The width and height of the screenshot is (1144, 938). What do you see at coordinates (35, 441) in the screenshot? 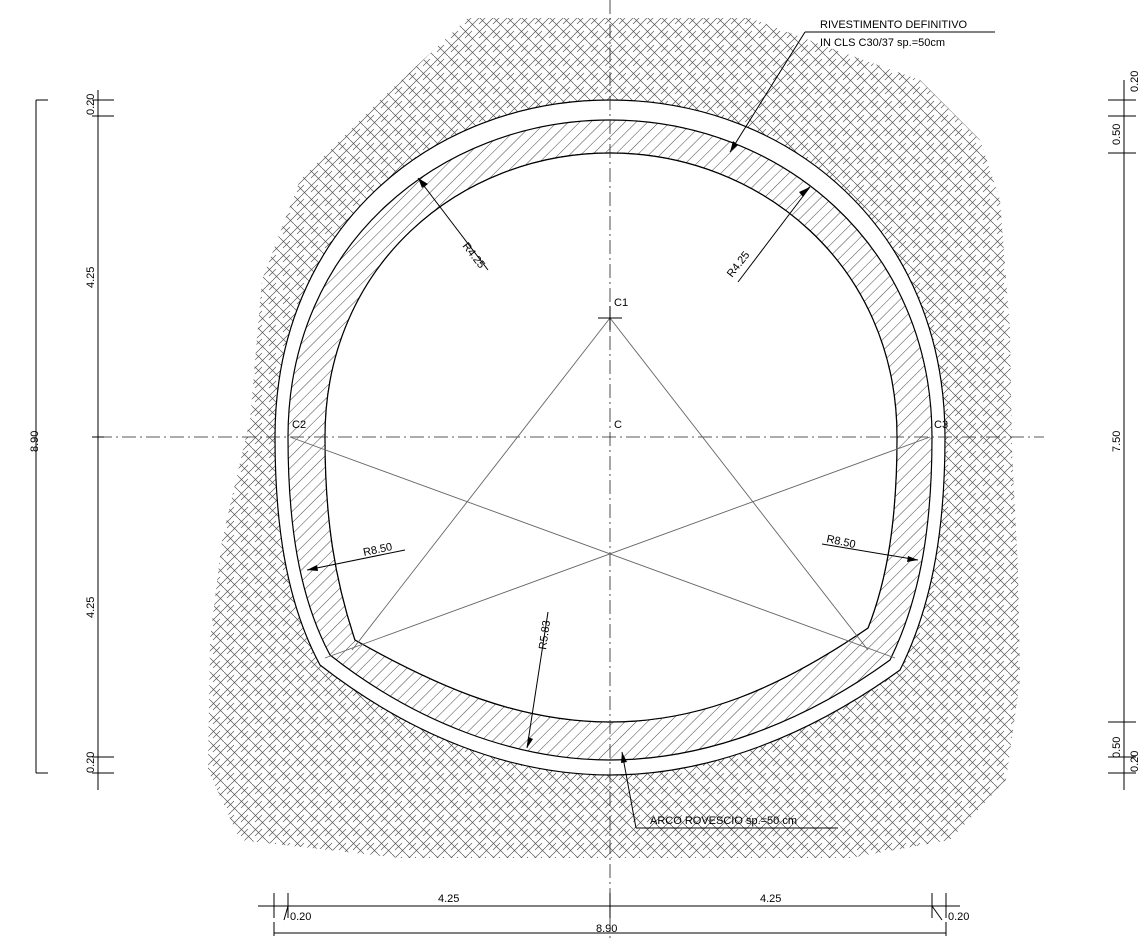
I see `dim-left-total-label: 8.90` at bounding box center [35, 441].